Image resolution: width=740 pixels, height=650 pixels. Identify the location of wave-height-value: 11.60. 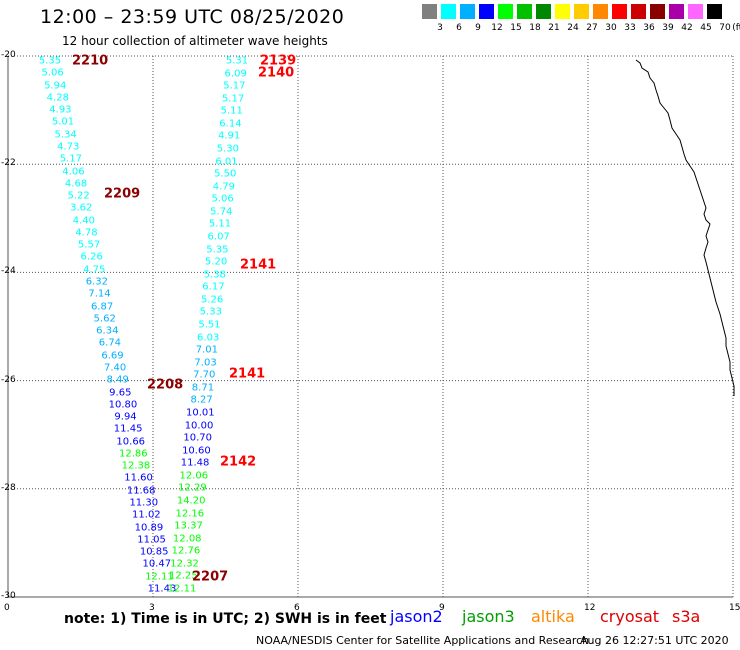
(138, 478).